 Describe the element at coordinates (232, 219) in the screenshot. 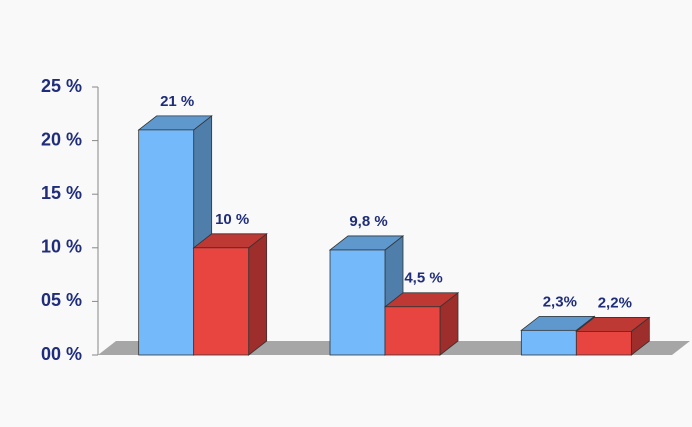

I see `value-label: 10 %` at that location.